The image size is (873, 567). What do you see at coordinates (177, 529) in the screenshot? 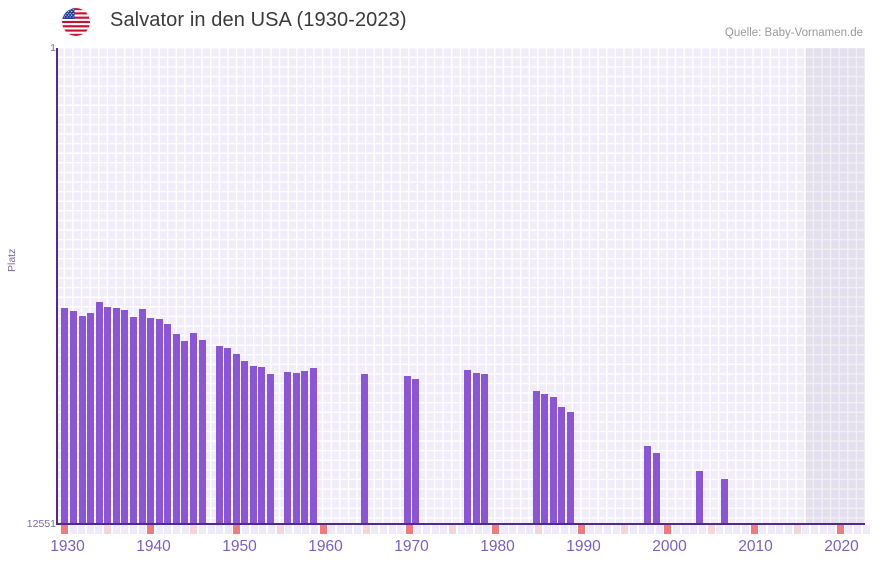
I see `x-tick-1943` at bounding box center [177, 529].